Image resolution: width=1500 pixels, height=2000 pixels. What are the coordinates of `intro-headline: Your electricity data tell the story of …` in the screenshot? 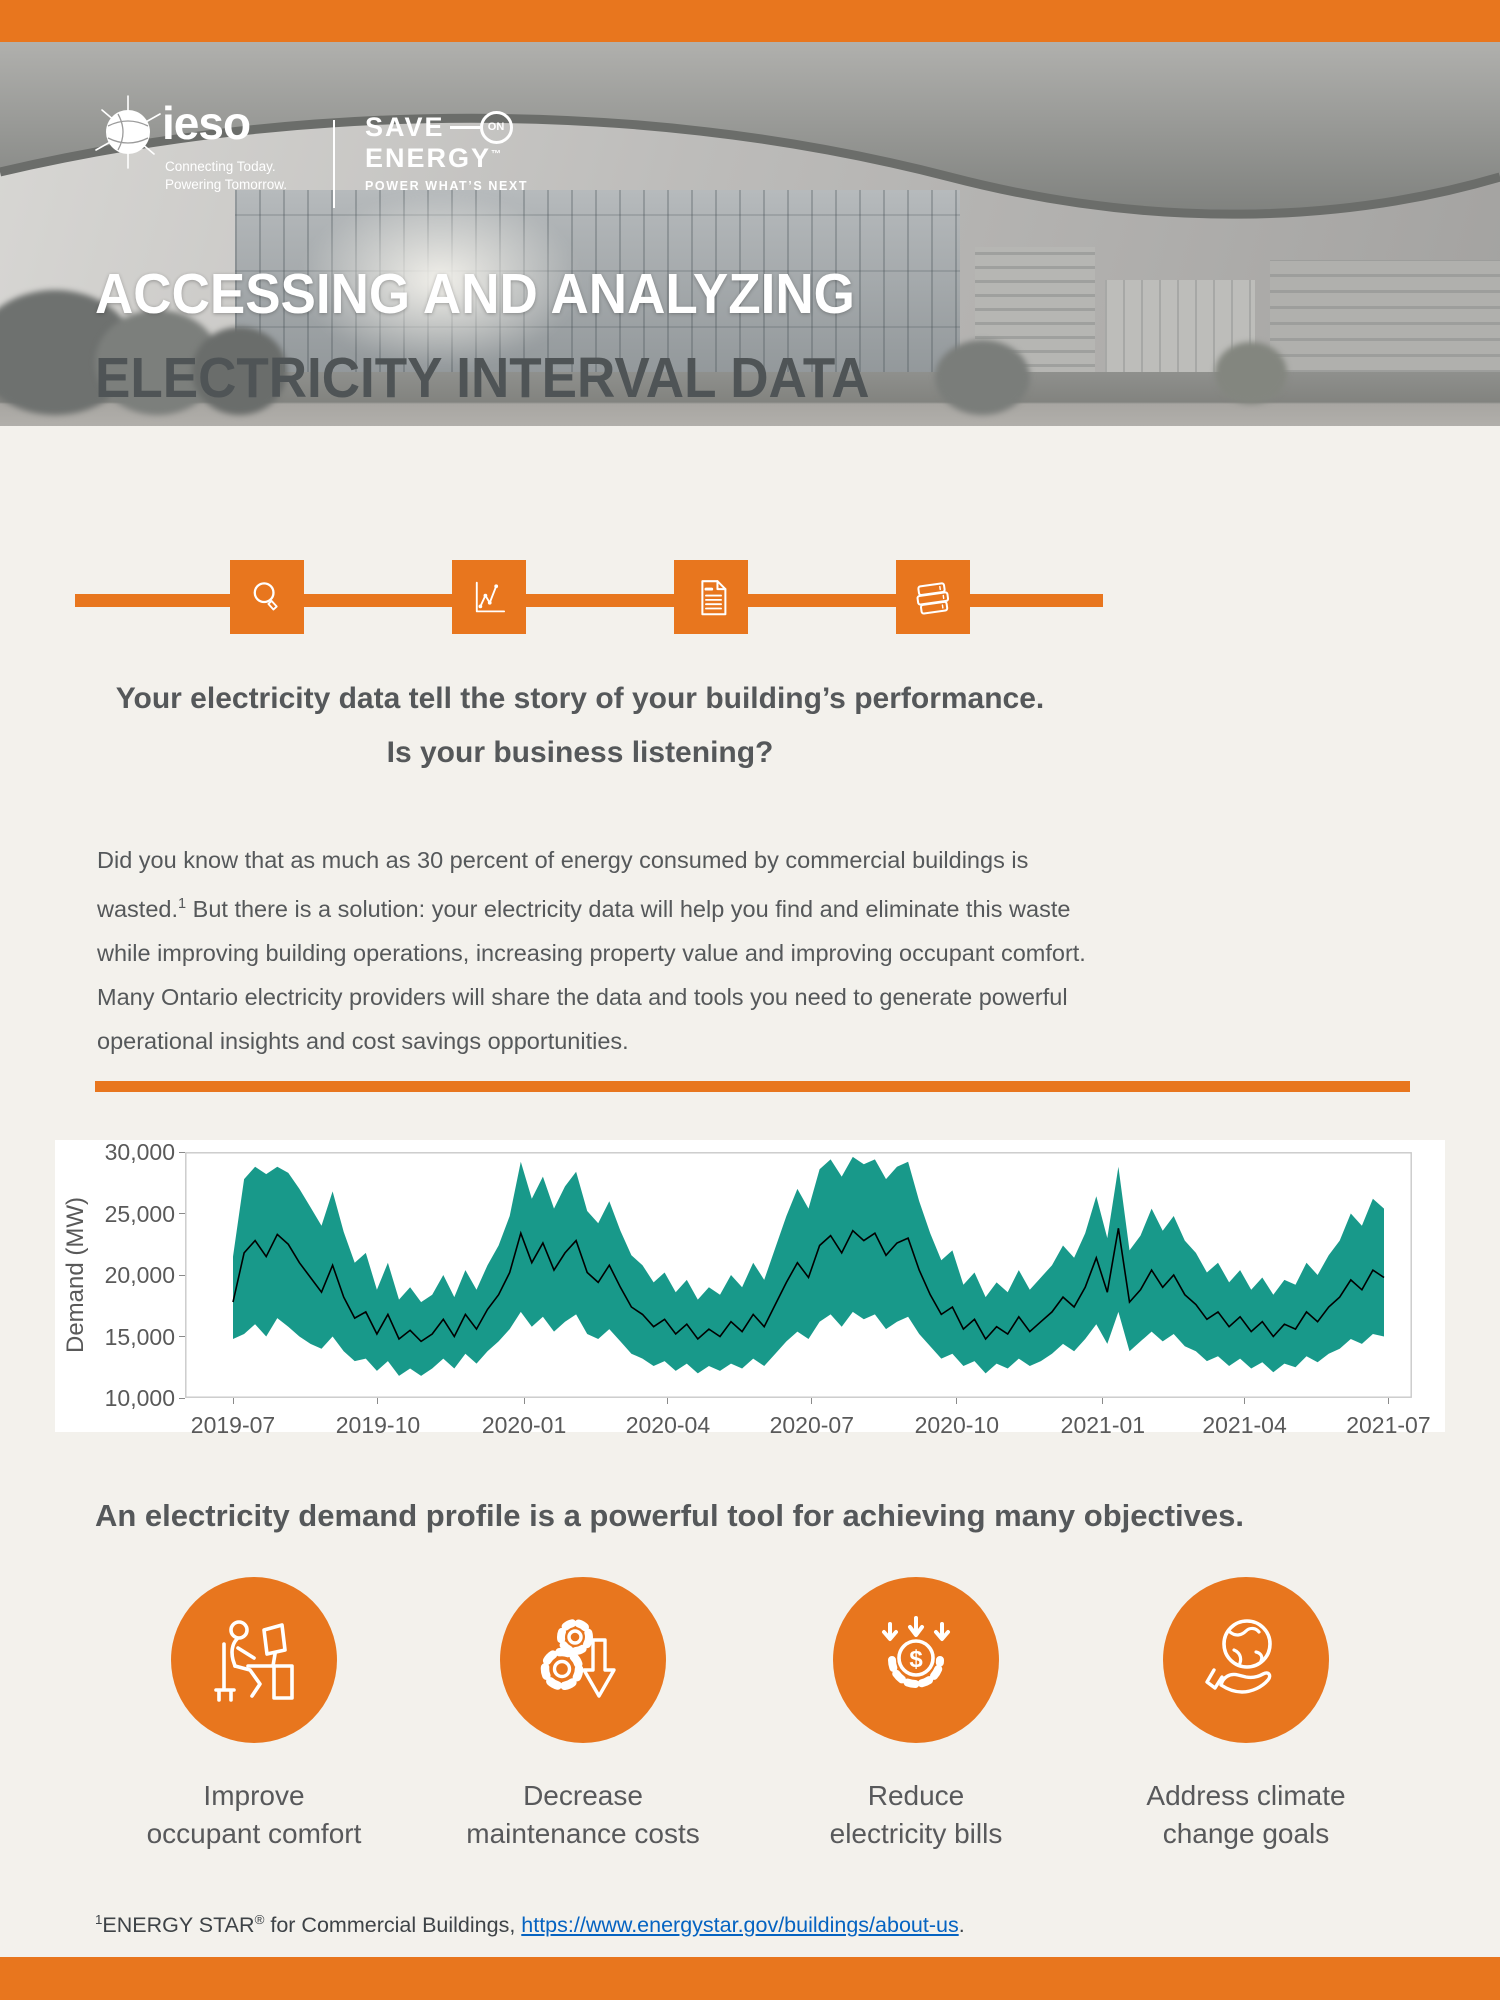 It's located at (580, 725).